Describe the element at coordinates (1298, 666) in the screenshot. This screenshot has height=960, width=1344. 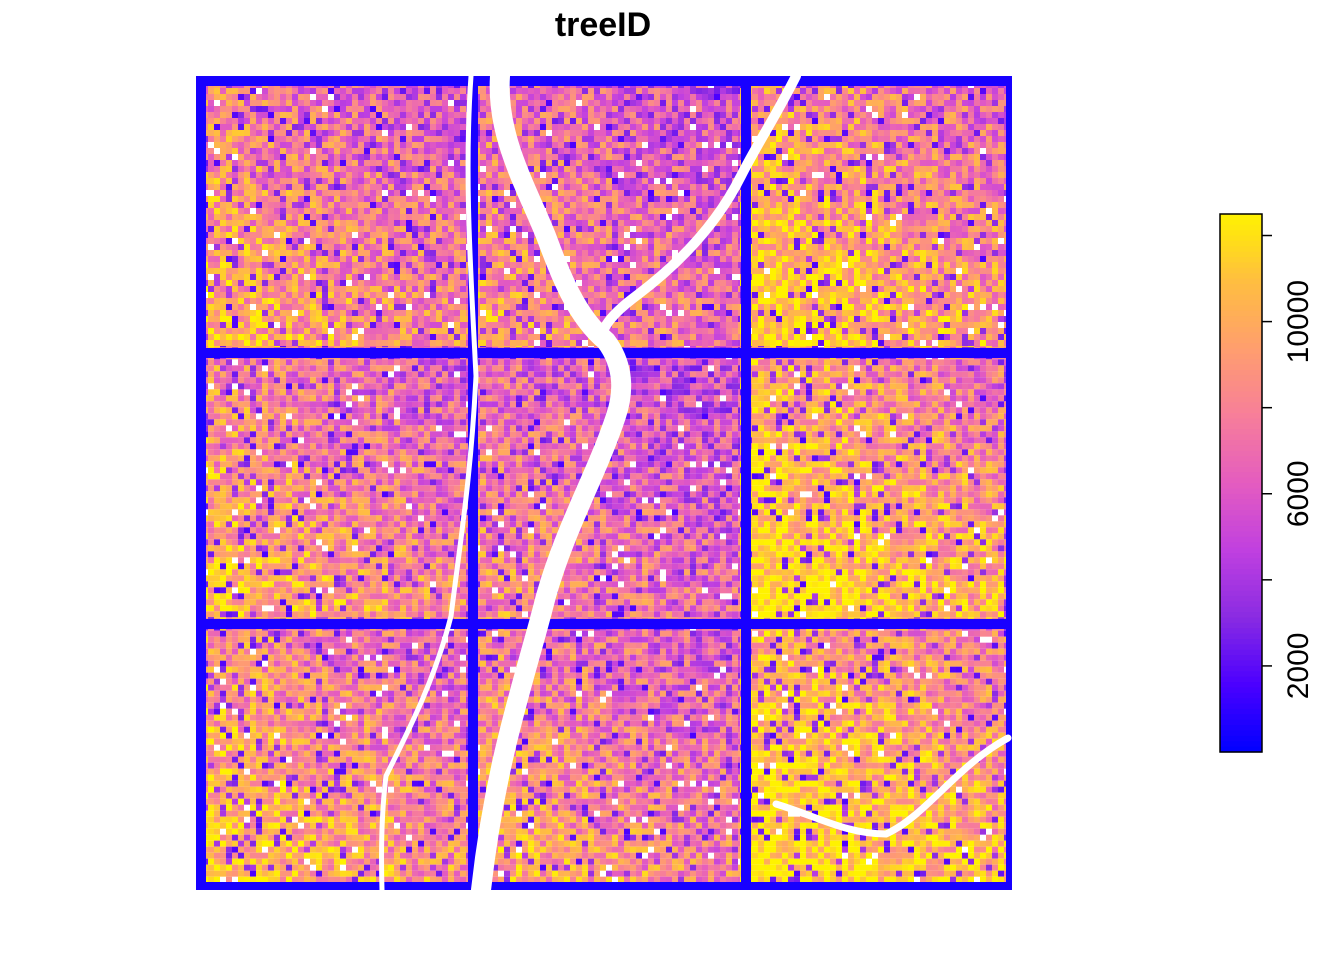
I see `colorbar-tick-label: 2000` at that location.